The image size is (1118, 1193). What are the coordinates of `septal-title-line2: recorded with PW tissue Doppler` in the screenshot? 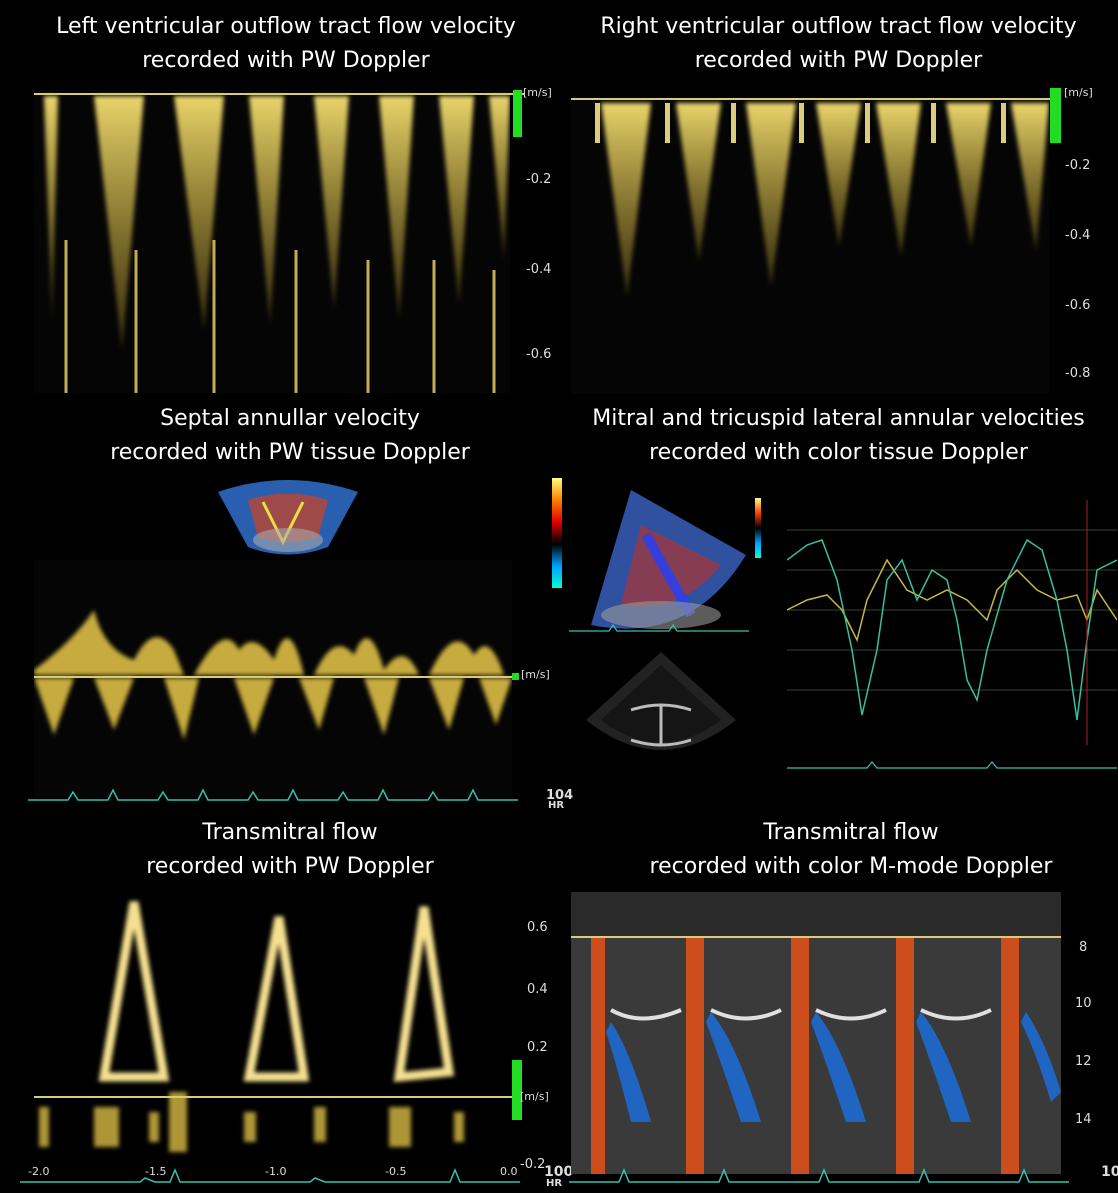 It's located at (290, 452).